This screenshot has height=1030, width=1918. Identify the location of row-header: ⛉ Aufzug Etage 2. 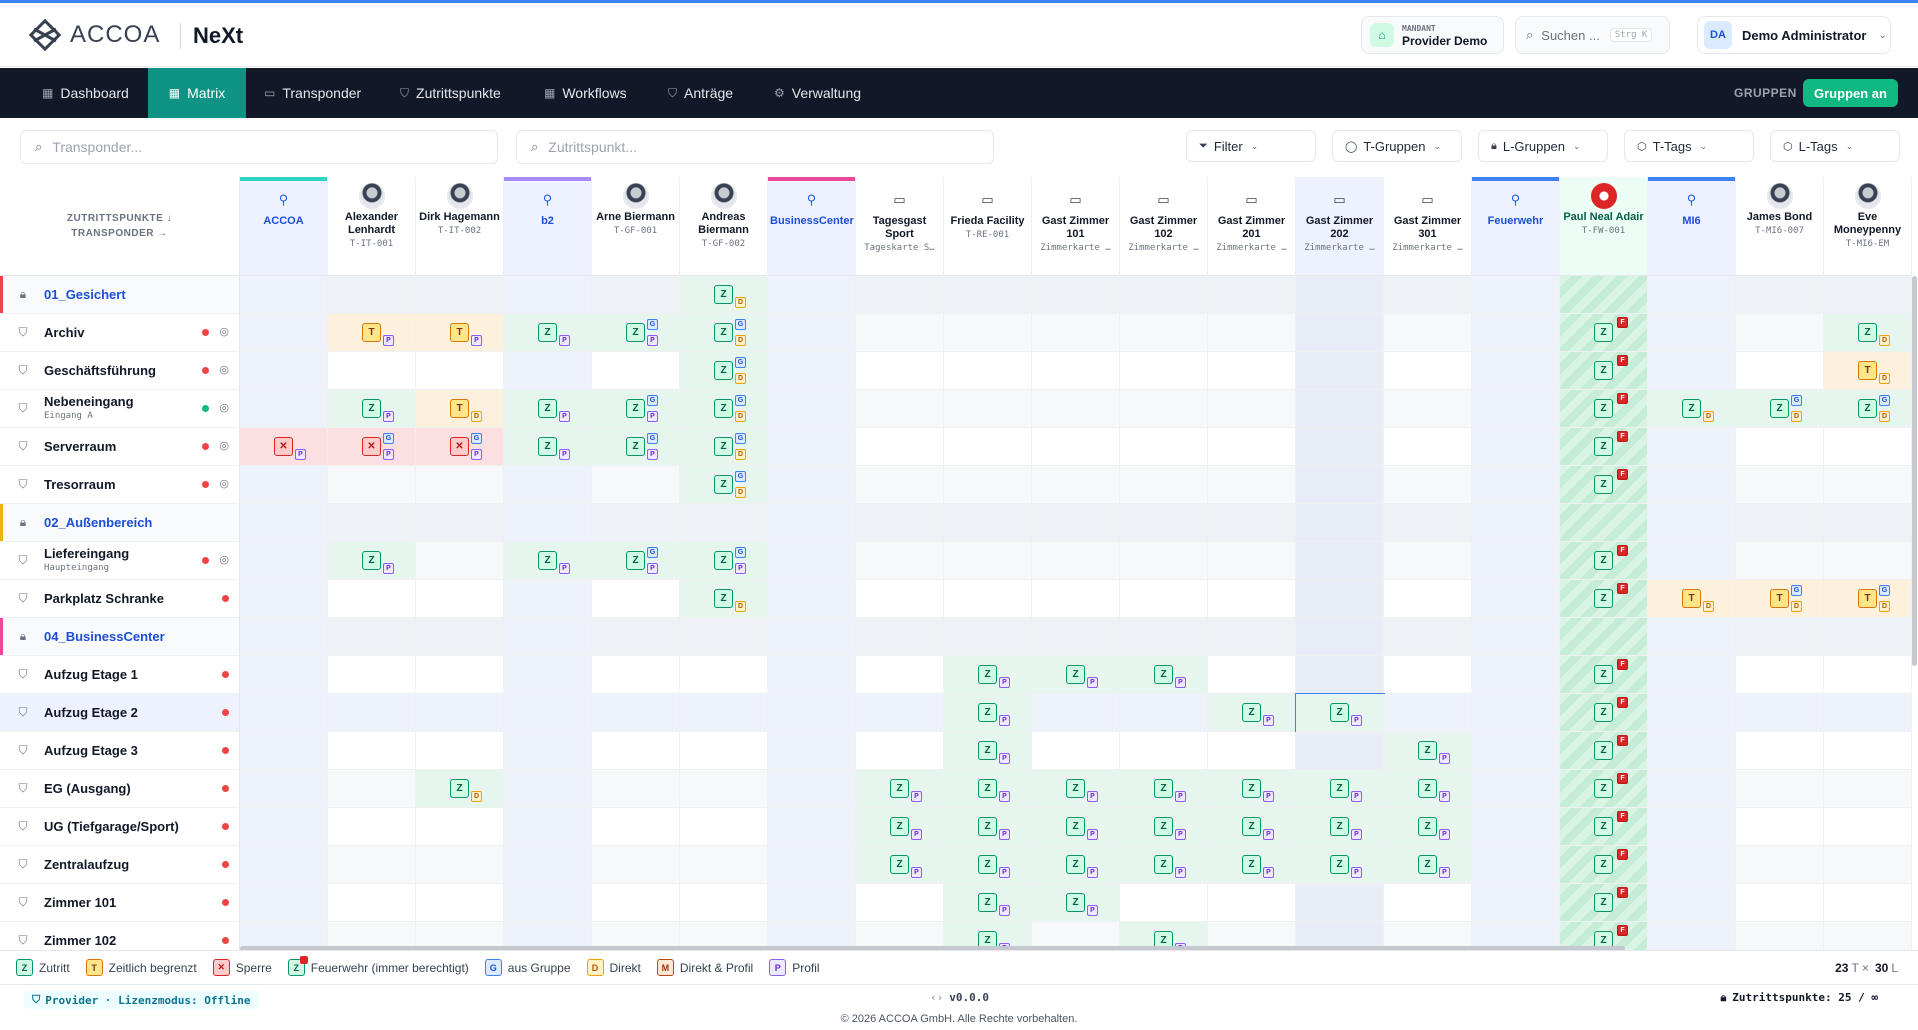
(120, 713).